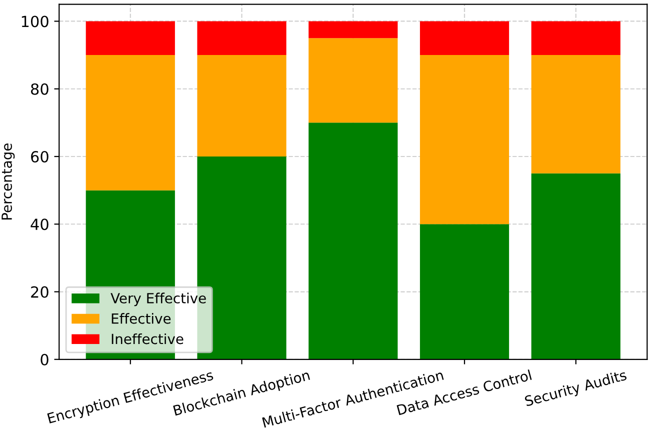 The height and width of the screenshot is (433, 657). Describe the element at coordinates (141, 318) in the screenshot. I see `legend-label: Effective` at that location.